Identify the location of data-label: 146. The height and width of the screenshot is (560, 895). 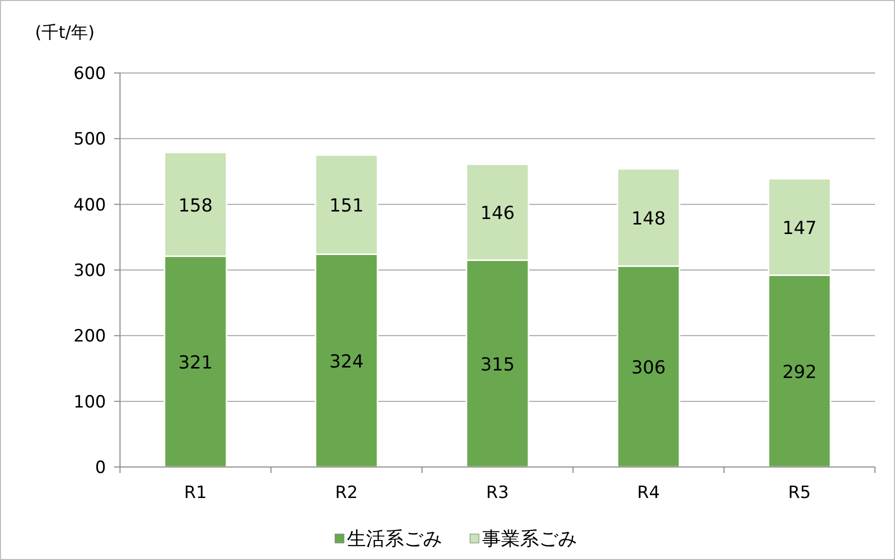
(497, 213).